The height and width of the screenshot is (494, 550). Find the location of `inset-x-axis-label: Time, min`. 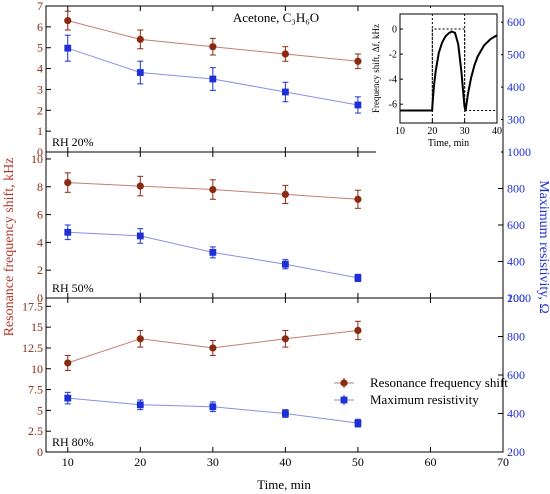

inset-x-axis-label: Time, min is located at coordinates (448, 143).